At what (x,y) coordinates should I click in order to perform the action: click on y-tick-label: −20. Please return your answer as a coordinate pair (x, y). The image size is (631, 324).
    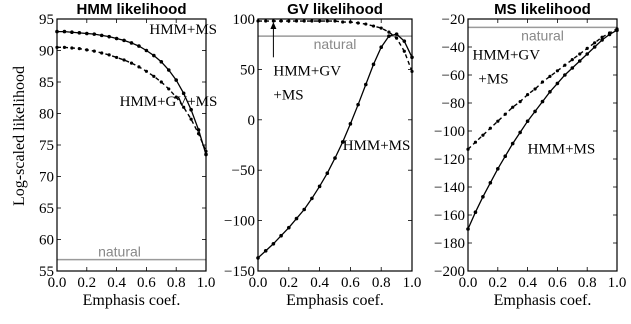
    Looking at the image, I should click on (453, 20).